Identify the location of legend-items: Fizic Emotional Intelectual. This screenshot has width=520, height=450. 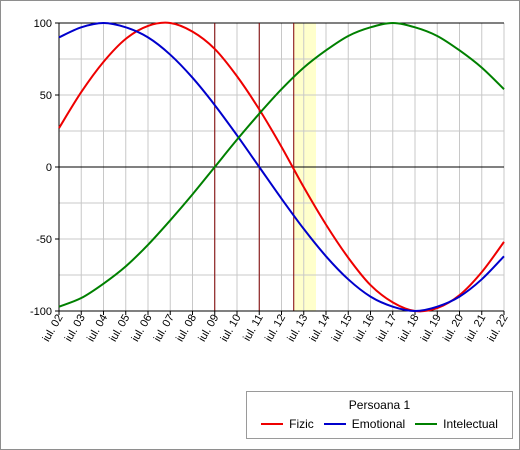
(379, 424).